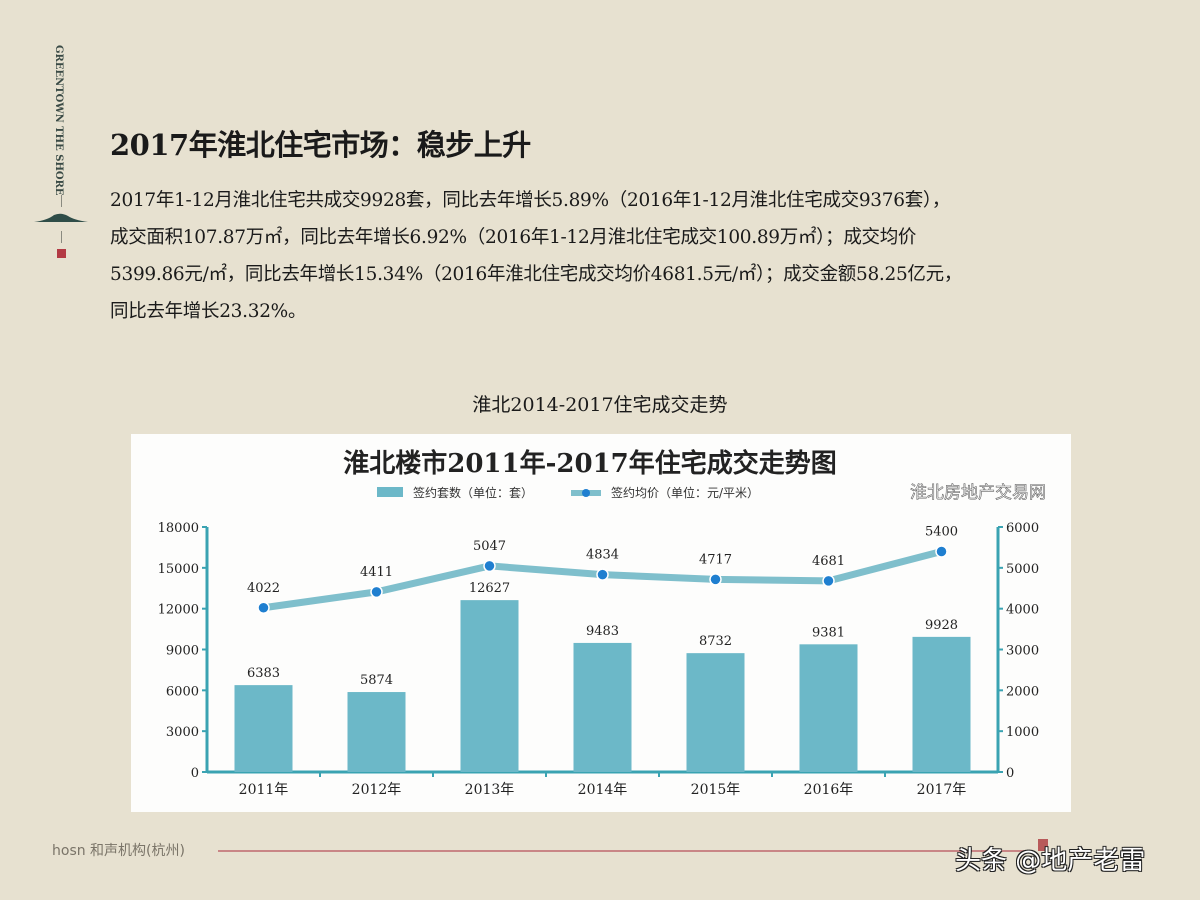 The width and height of the screenshot is (1200, 900). I want to click on brand-vertical-text: GREENTOWN THE SHORE, so click(58, 120).